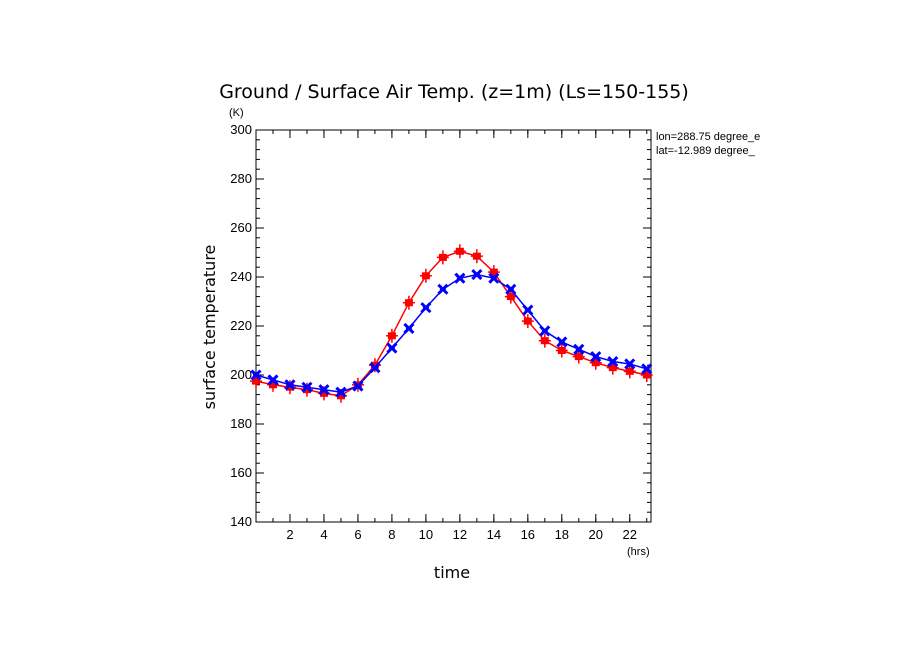  What do you see at coordinates (708, 137) in the screenshot?
I see `annotation-lon: lon=288.75 degree_e` at bounding box center [708, 137].